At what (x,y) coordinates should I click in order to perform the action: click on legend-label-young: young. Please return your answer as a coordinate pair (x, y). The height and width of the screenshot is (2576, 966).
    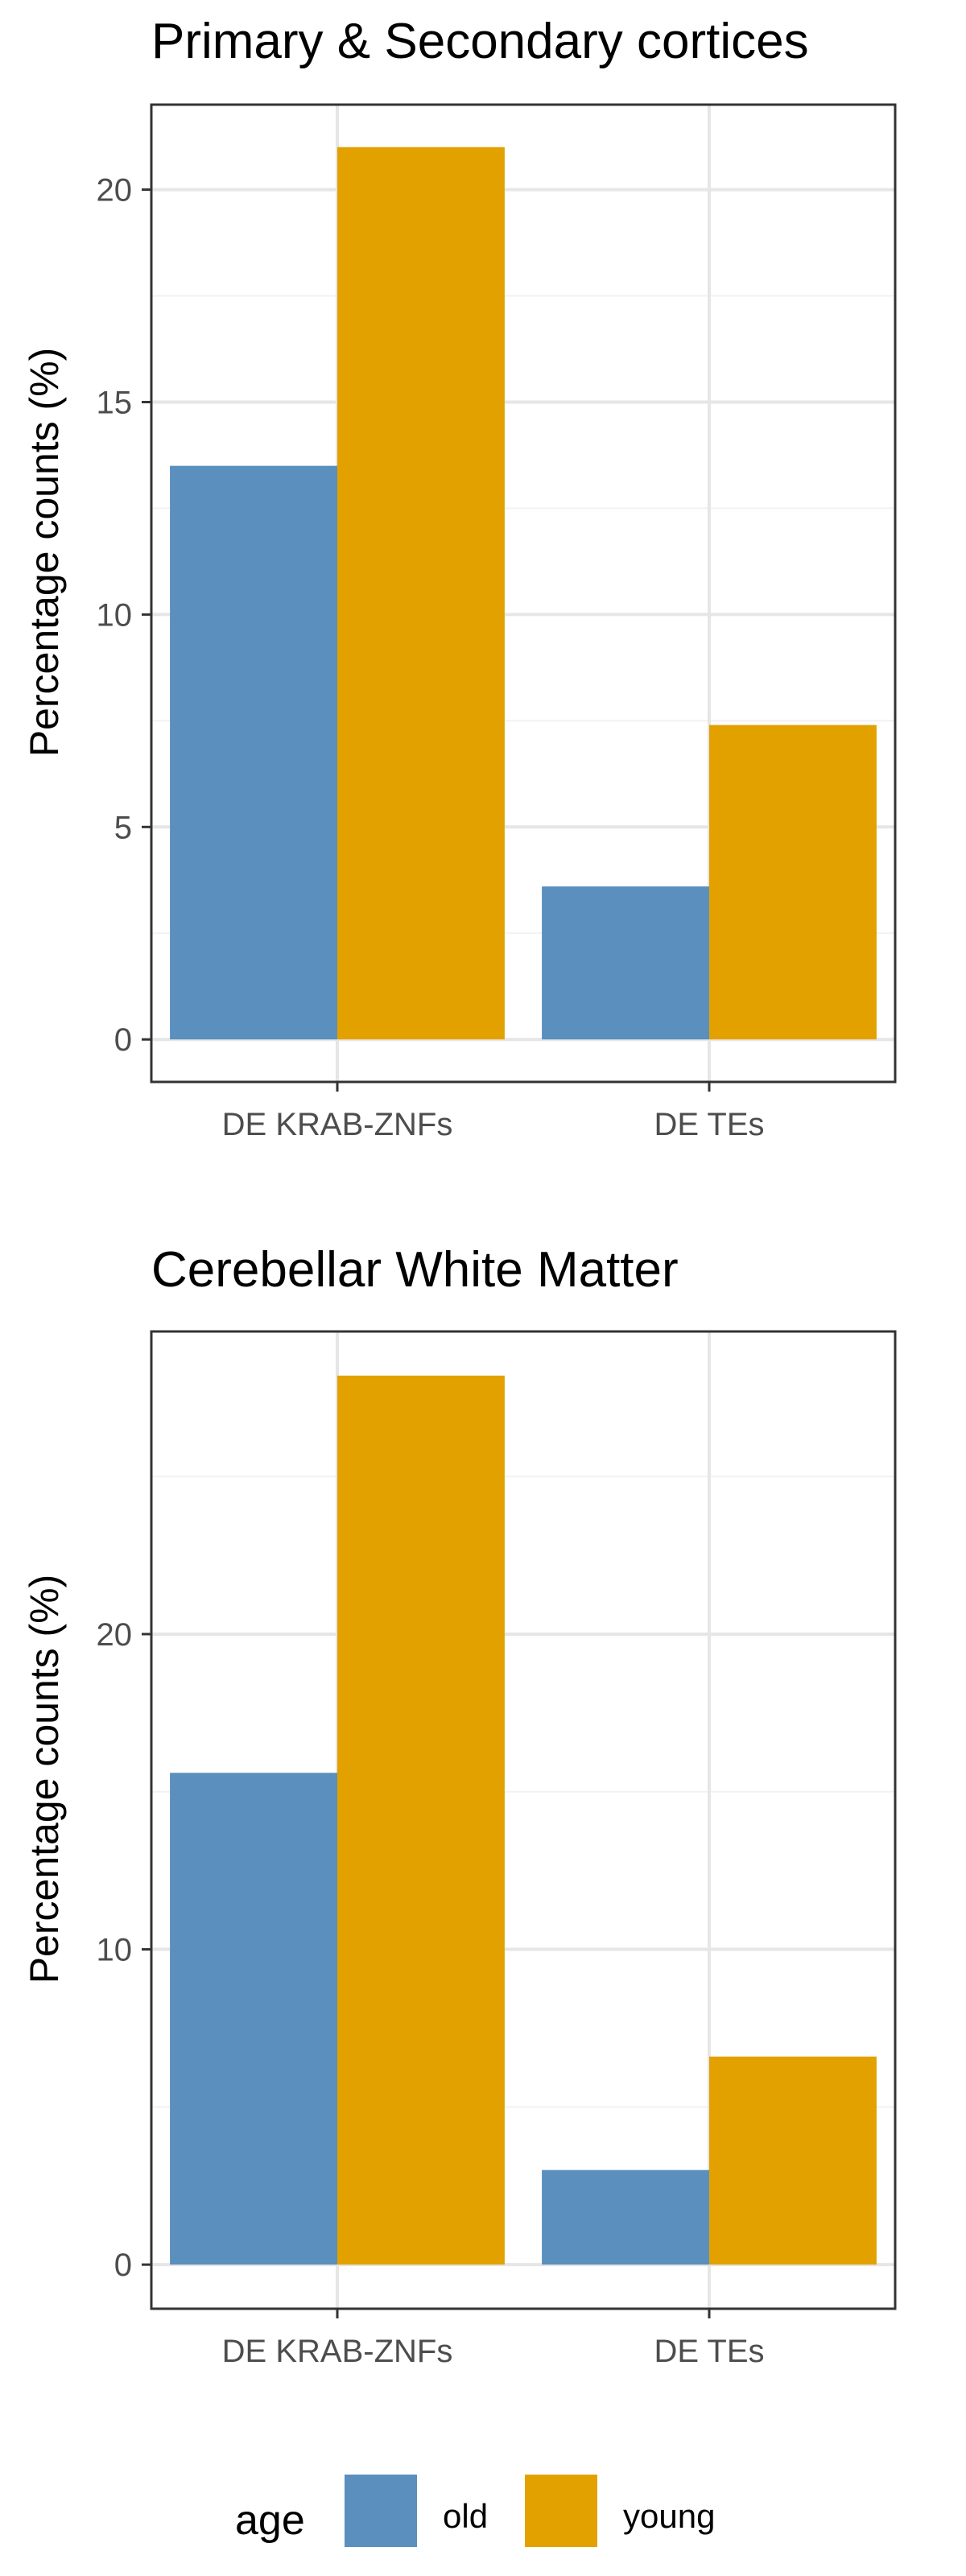
    Looking at the image, I should click on (669, 2516).